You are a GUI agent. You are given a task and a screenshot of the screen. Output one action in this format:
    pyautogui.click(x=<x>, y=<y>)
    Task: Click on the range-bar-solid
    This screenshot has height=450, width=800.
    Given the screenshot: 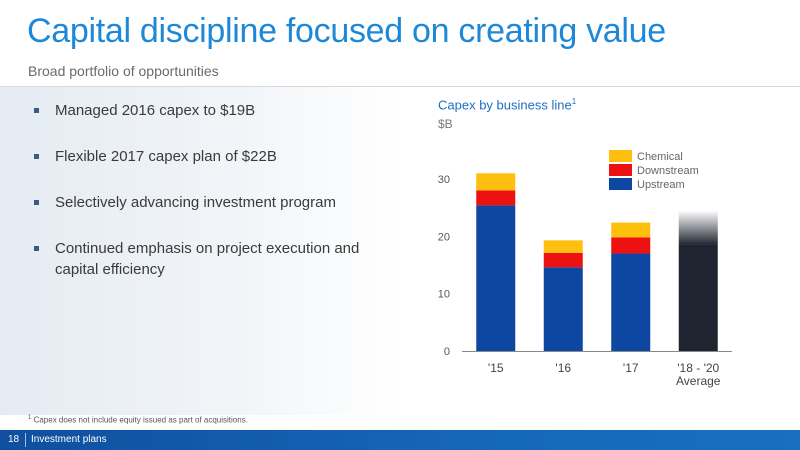 What is the action you would take?
    pyautogui.click(x=698, y=297)
    